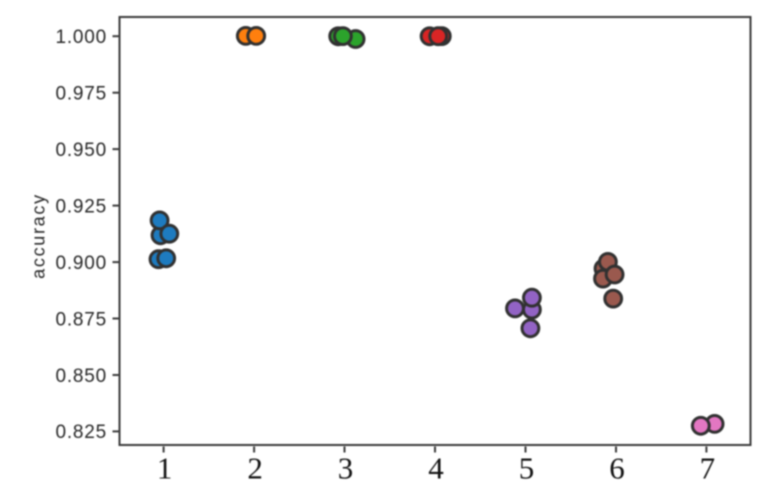 The width and height of the screenshot is (783, 486). What do you see at coordinates (81, 37) in the screenshot?
I see `svg-text: 1.000` at bounding box center [81, 37].